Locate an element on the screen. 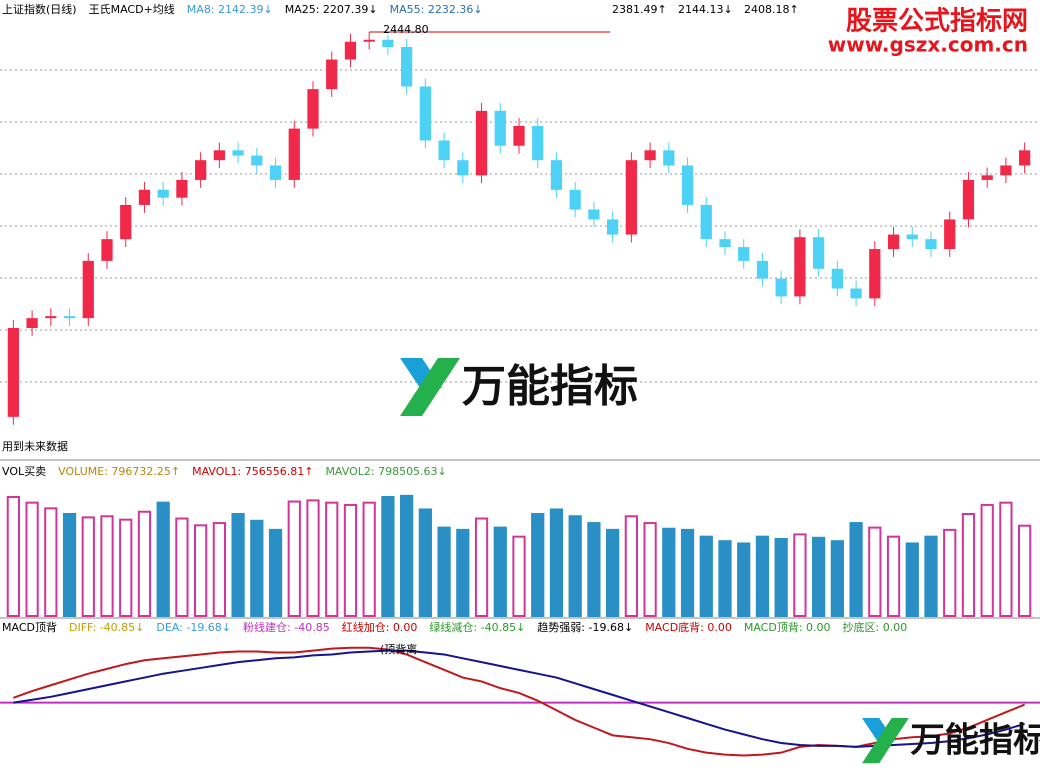  header-text: MAVOL1: 756556.81↑ is located at coordinates (252, 471).